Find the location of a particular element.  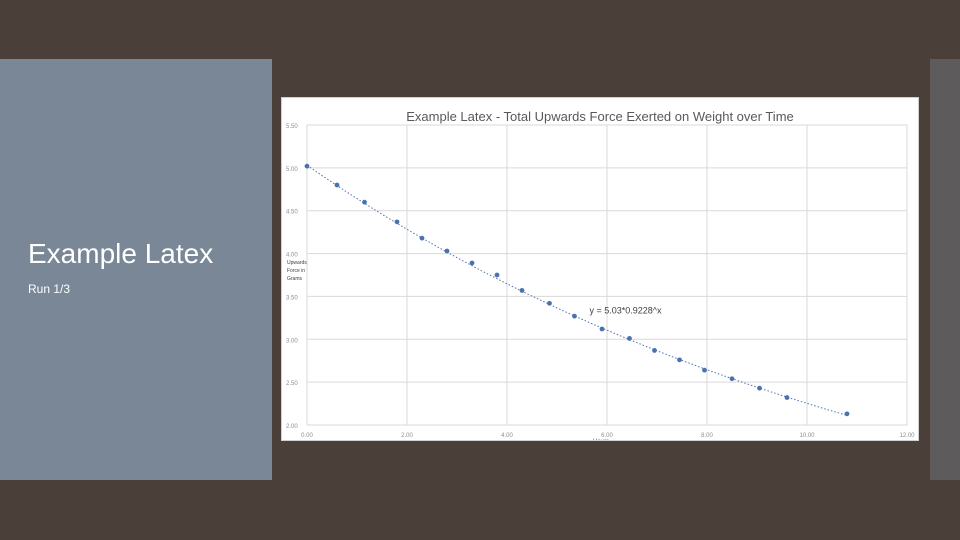

y-tick-label: 2.50 is located at coordinates (292, 384).